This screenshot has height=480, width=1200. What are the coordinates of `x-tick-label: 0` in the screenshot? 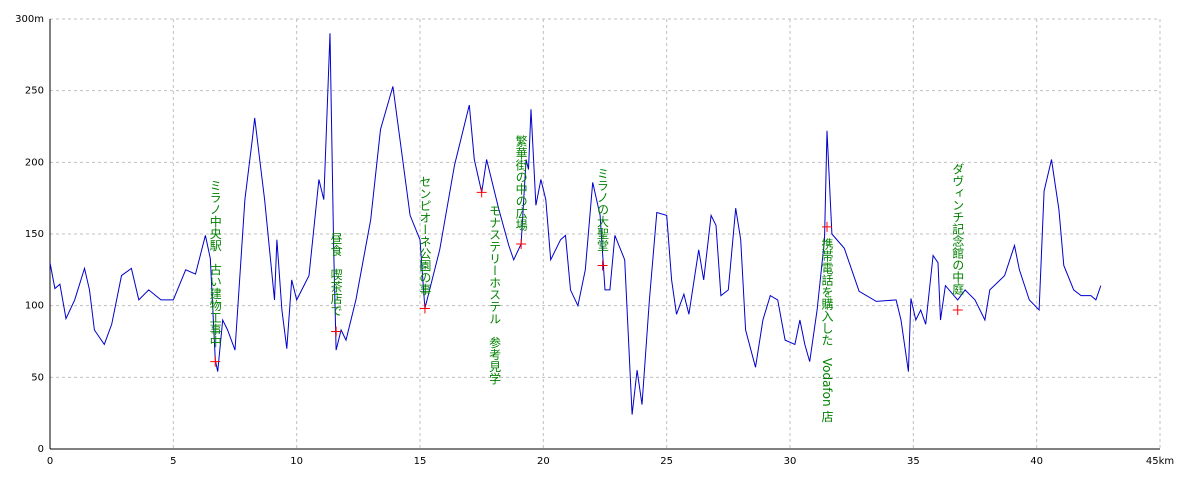 It's located at (50, 461).